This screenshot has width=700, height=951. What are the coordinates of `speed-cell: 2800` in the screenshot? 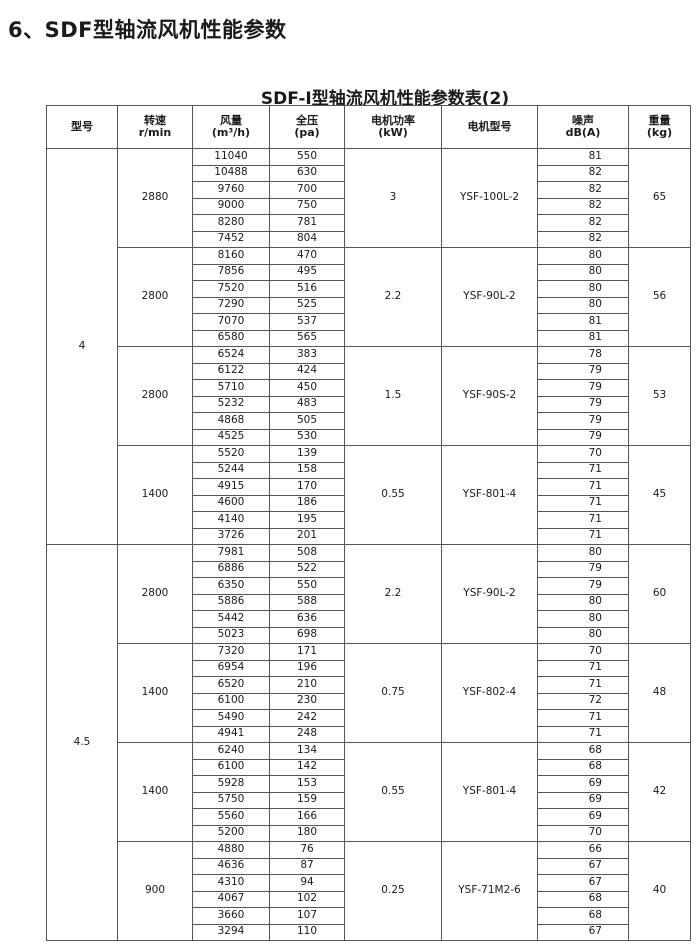 It's located at (155, 396).